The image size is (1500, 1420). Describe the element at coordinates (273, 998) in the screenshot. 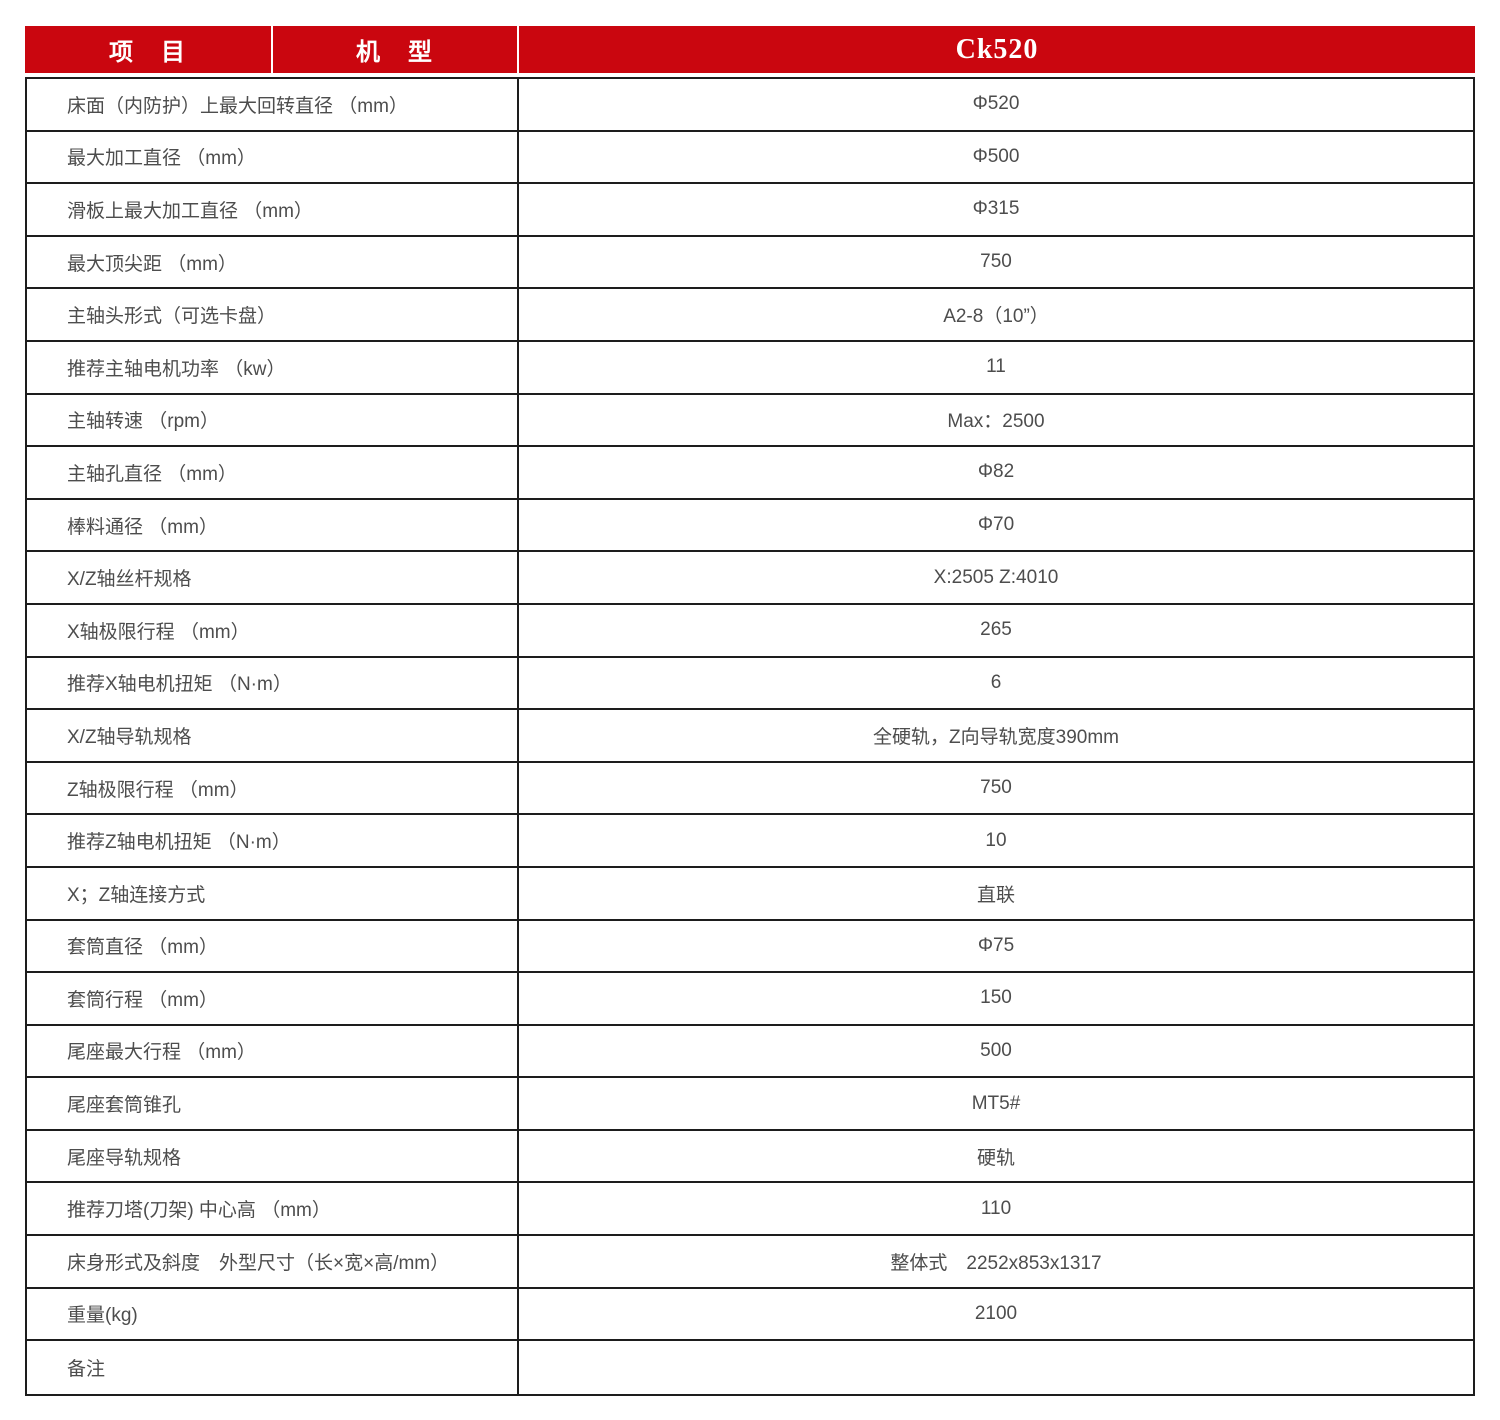

I see `row-label: 套筒行程 （mm）` at that location.